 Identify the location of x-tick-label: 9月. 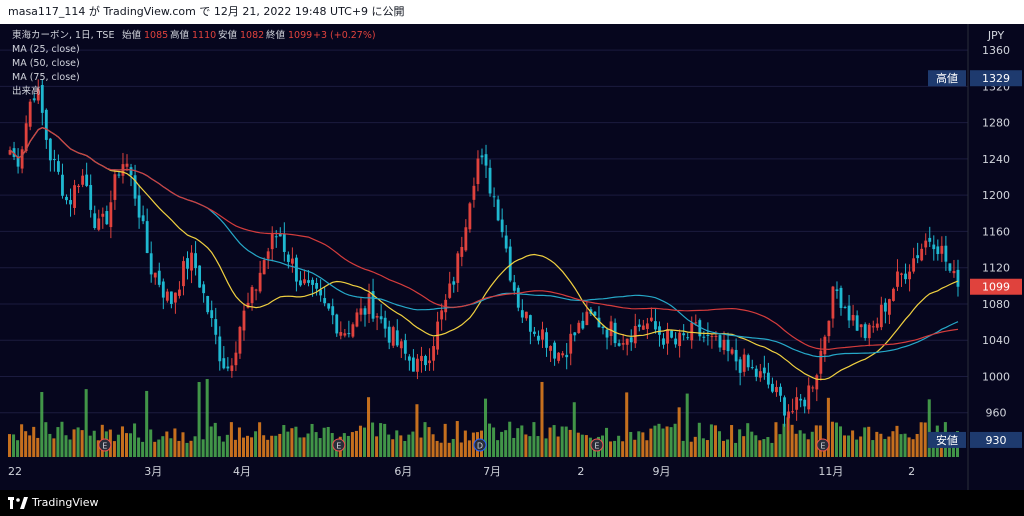
(661, 471).